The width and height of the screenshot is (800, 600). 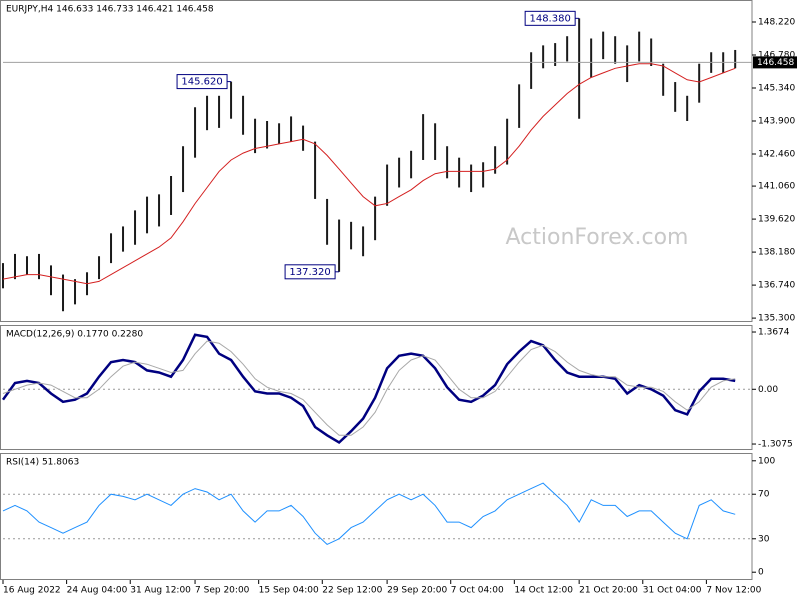 What do you see at coordinates (417, 591) in the screenshot?
I see `x-tick-label: 29 Sep 20:00` at bounding box center [417, 591].